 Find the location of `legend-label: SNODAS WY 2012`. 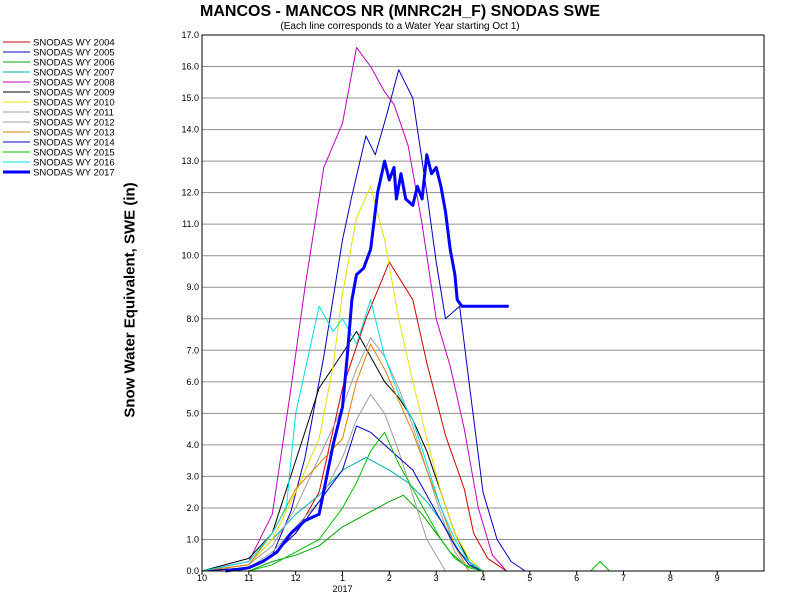

legend-label: SNODAS WY 2012 is located at coordinates (74, 123).